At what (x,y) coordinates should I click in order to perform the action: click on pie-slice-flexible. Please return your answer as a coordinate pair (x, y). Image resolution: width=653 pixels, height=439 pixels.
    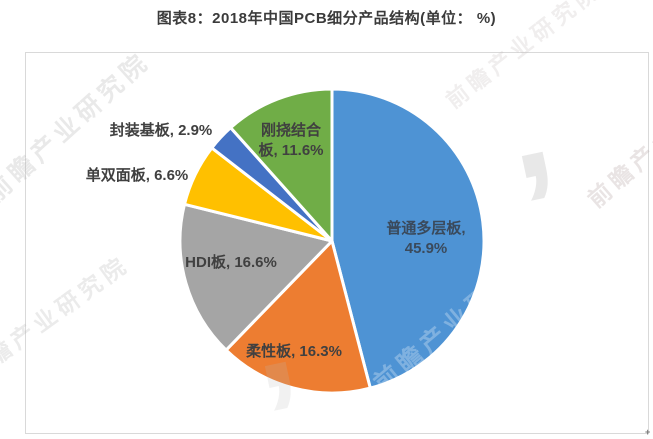
    Looking at the image, I should click on (298, 317).